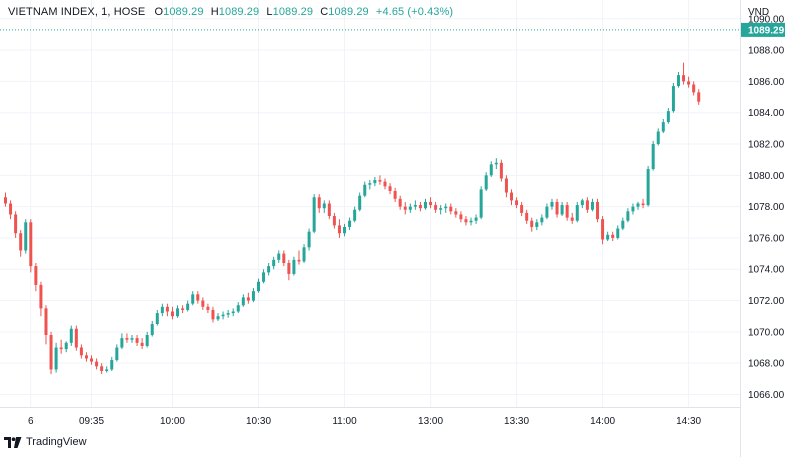 The image size is (792, 462). I want to click on x-tick-label: 11:00, so click(344, 421).